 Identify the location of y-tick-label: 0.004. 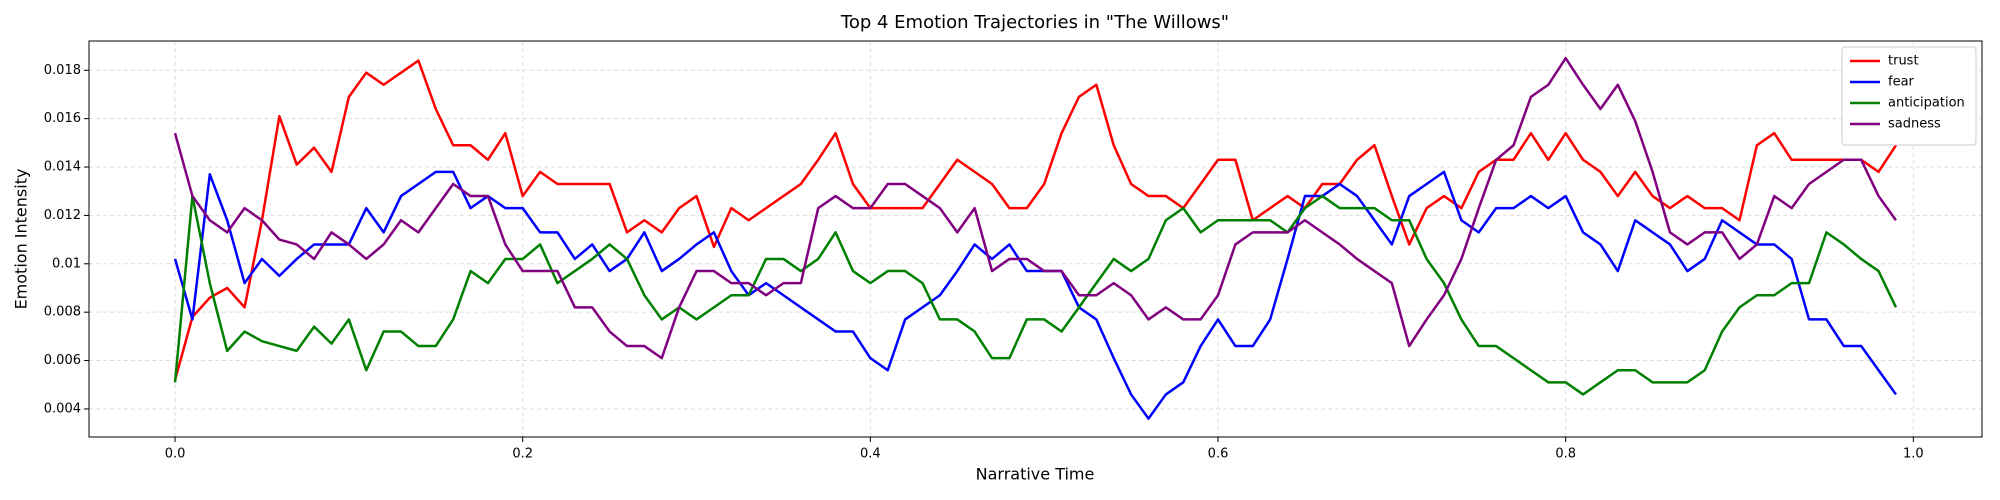
(62, 408).